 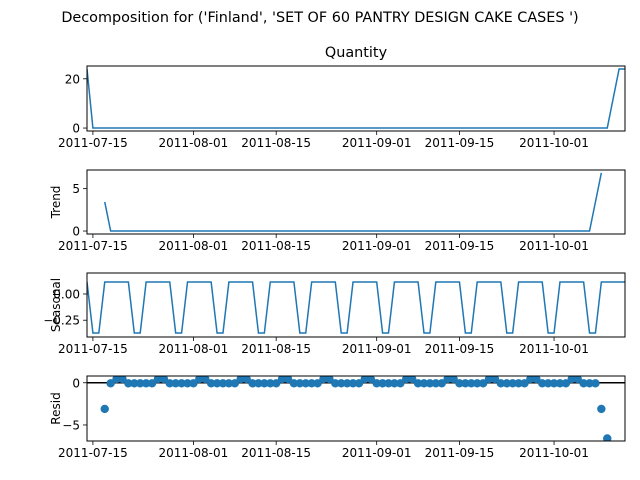 What do you see at coordinates (56, 305) in the screenshot?
I see `y-axis-label: Seasonal` at bounding box center [56, 305].